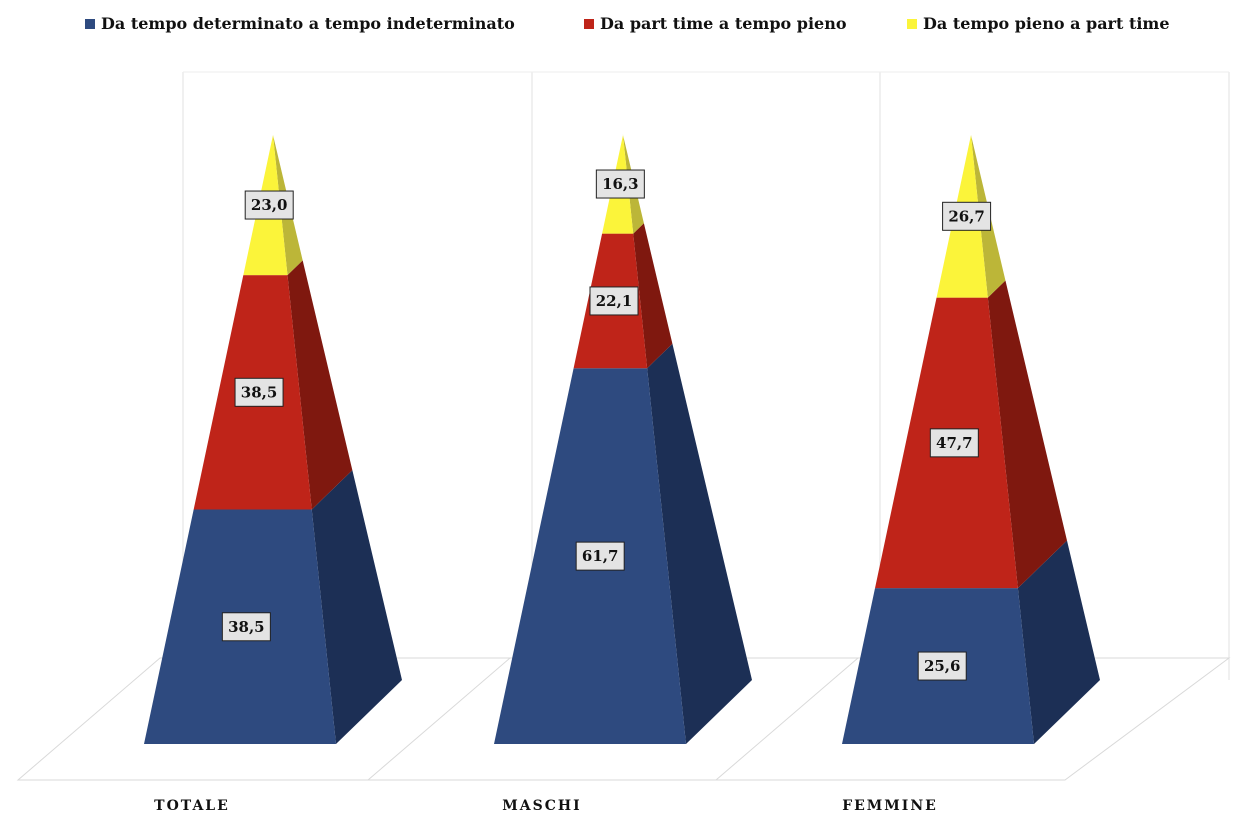 The height and width of the screenshot is (822, 1256). I want to click on data-label: 47,7, so click(954, 443).